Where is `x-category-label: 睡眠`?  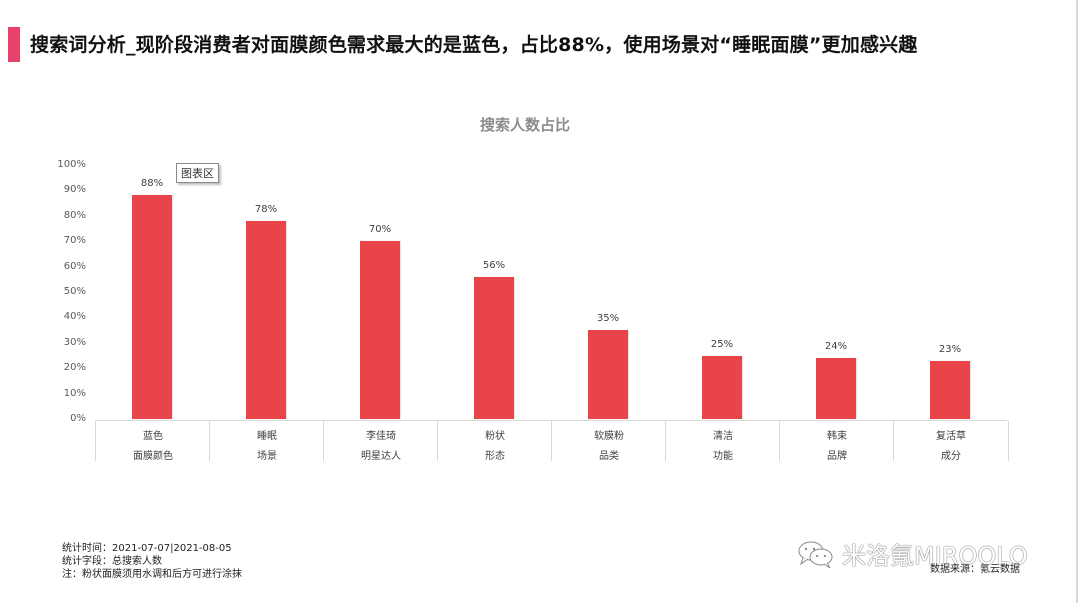
x-category-label: 睡眠 is located at coordinates (267, 436).